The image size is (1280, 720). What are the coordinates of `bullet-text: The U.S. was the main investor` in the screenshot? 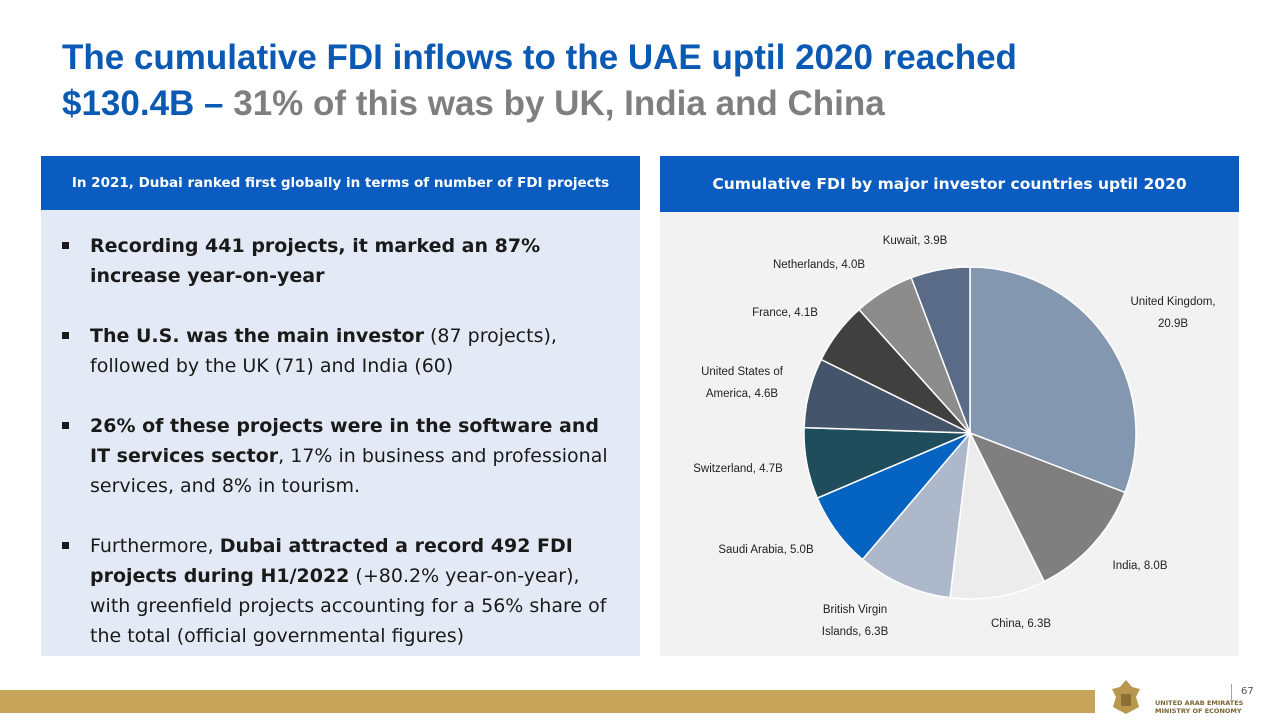 It's located at (257, 336).